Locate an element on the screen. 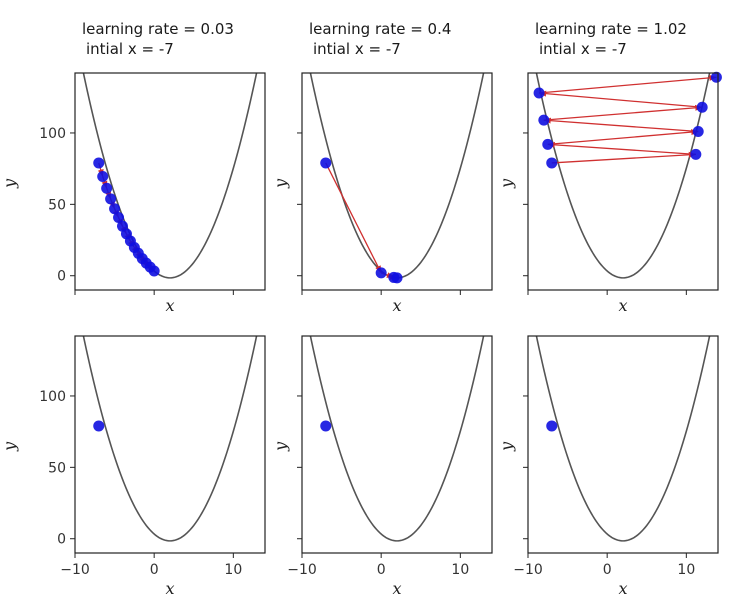 The height and width of the screenshot is (614, 742). panel-bottom-left-xlabel: x is located at coordinates (169, 588).